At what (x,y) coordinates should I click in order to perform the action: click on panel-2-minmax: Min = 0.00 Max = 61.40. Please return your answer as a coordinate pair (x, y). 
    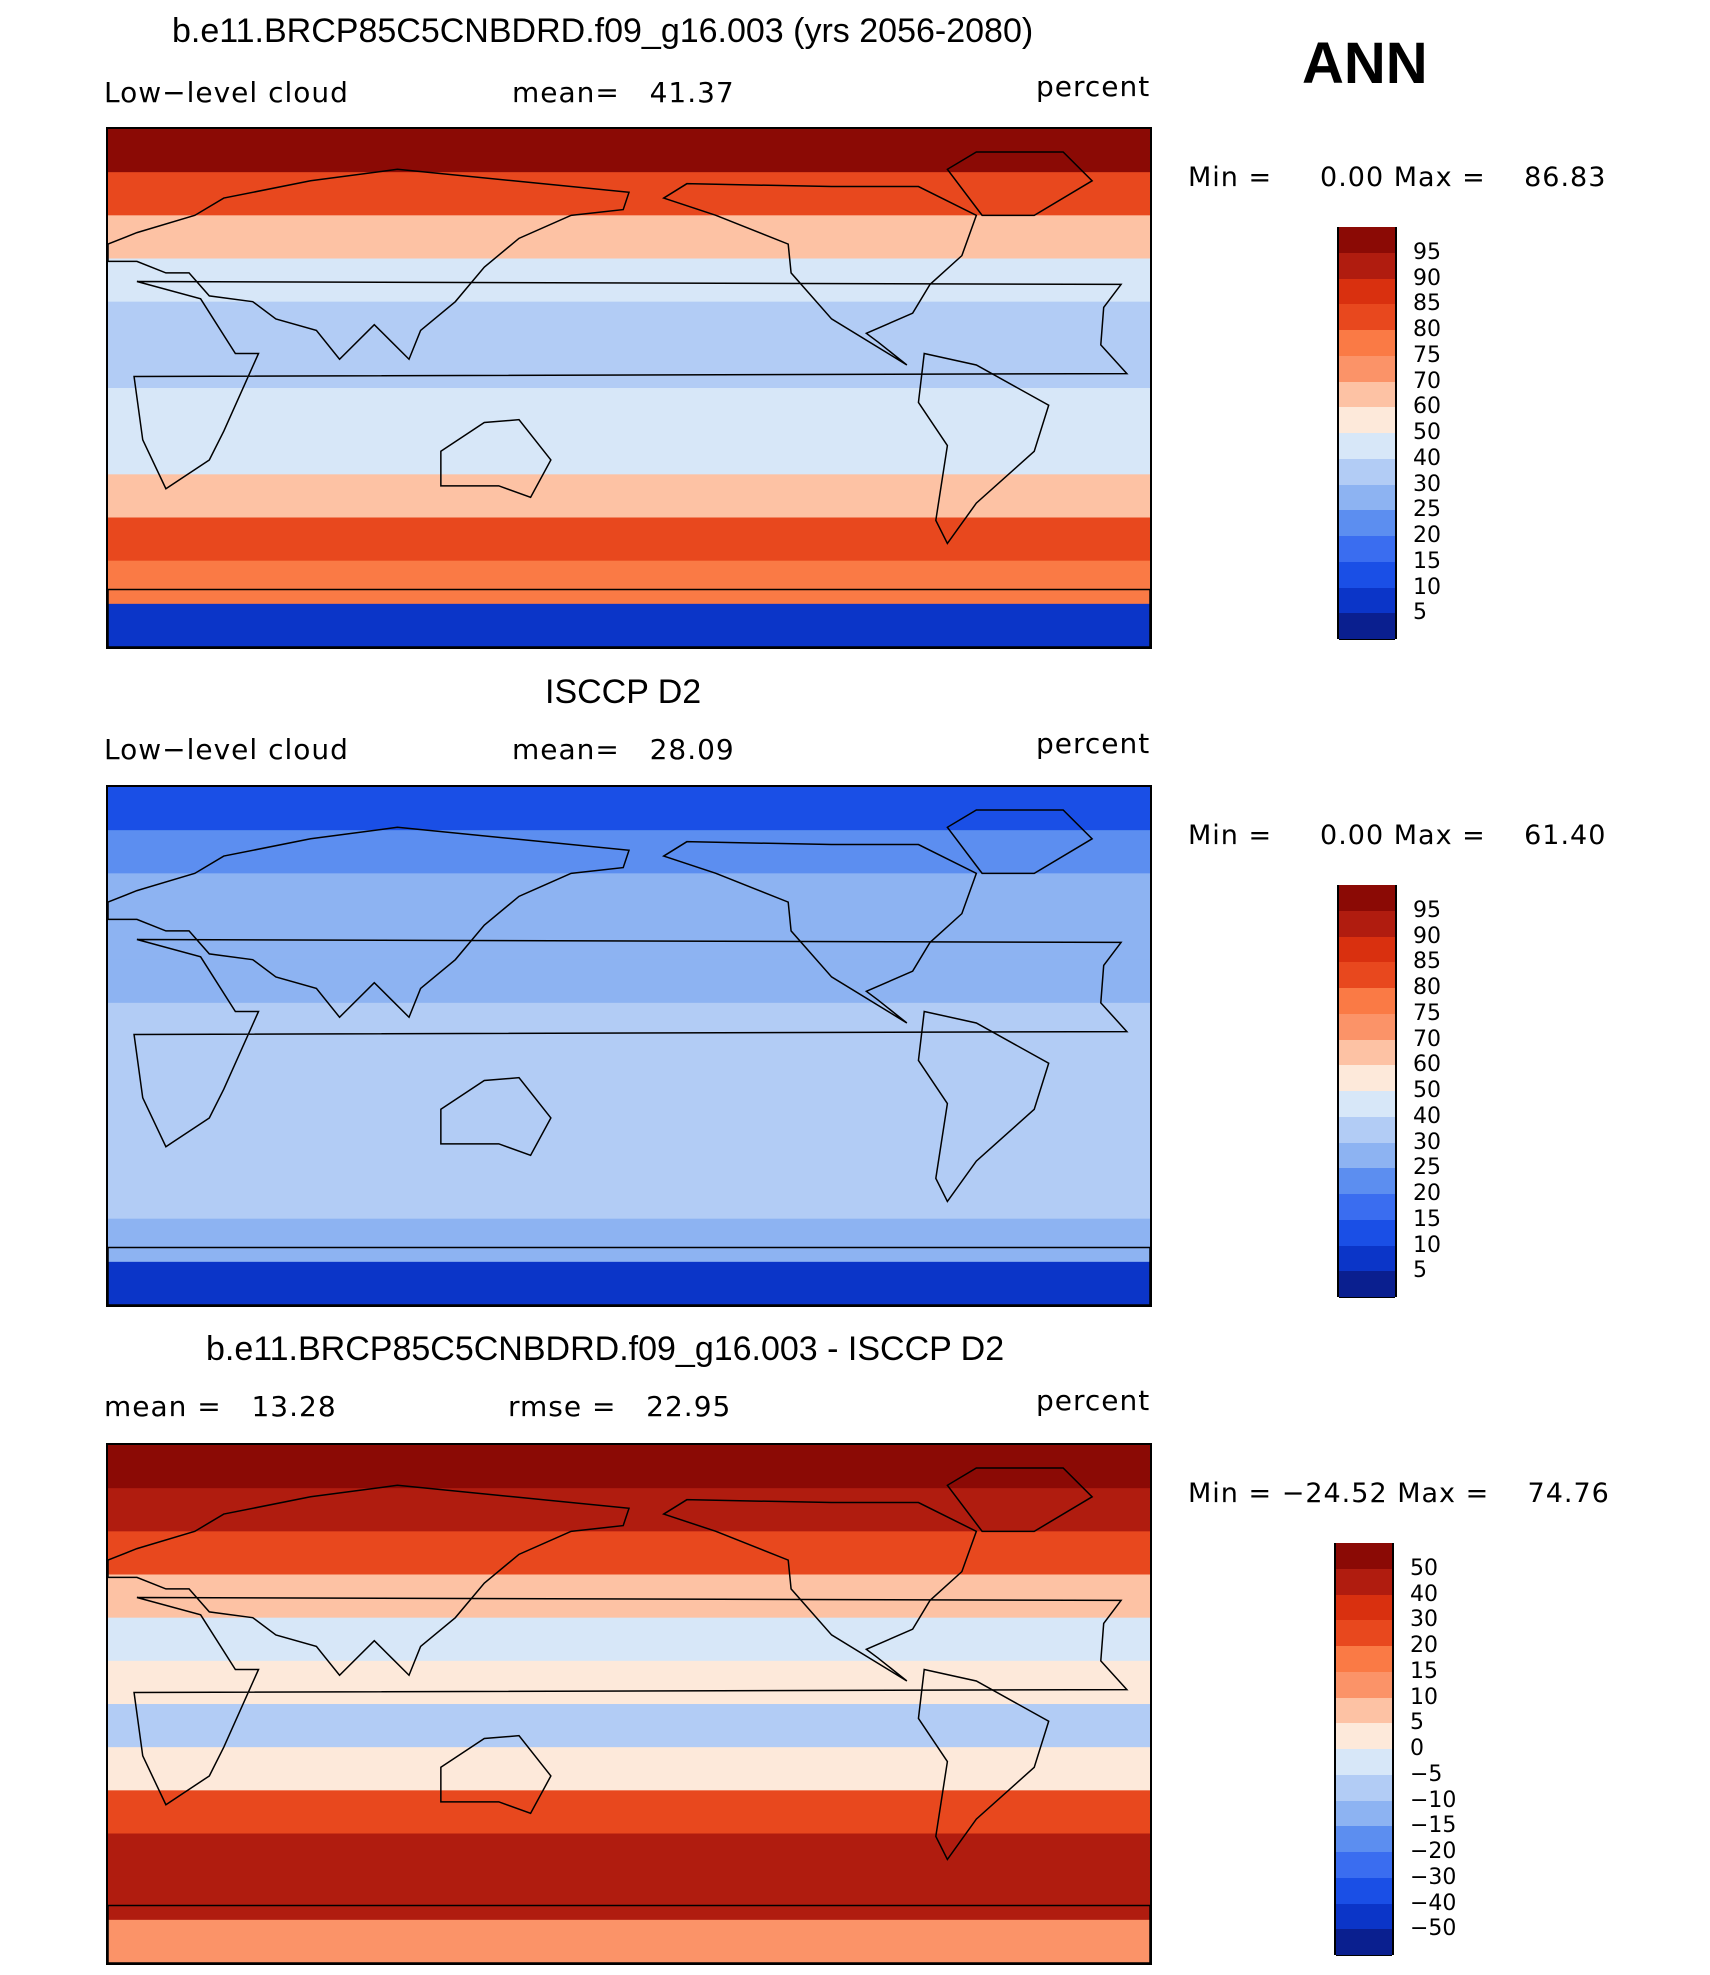
    Looking at the image, I should click on (1397, 835).